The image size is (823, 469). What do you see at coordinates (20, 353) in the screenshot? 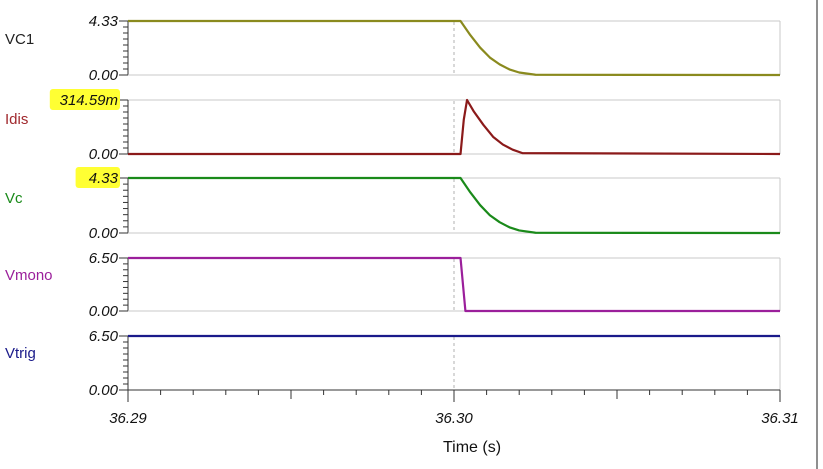
I see `signal-name: Vtrig` at bounding box center [20, 353].